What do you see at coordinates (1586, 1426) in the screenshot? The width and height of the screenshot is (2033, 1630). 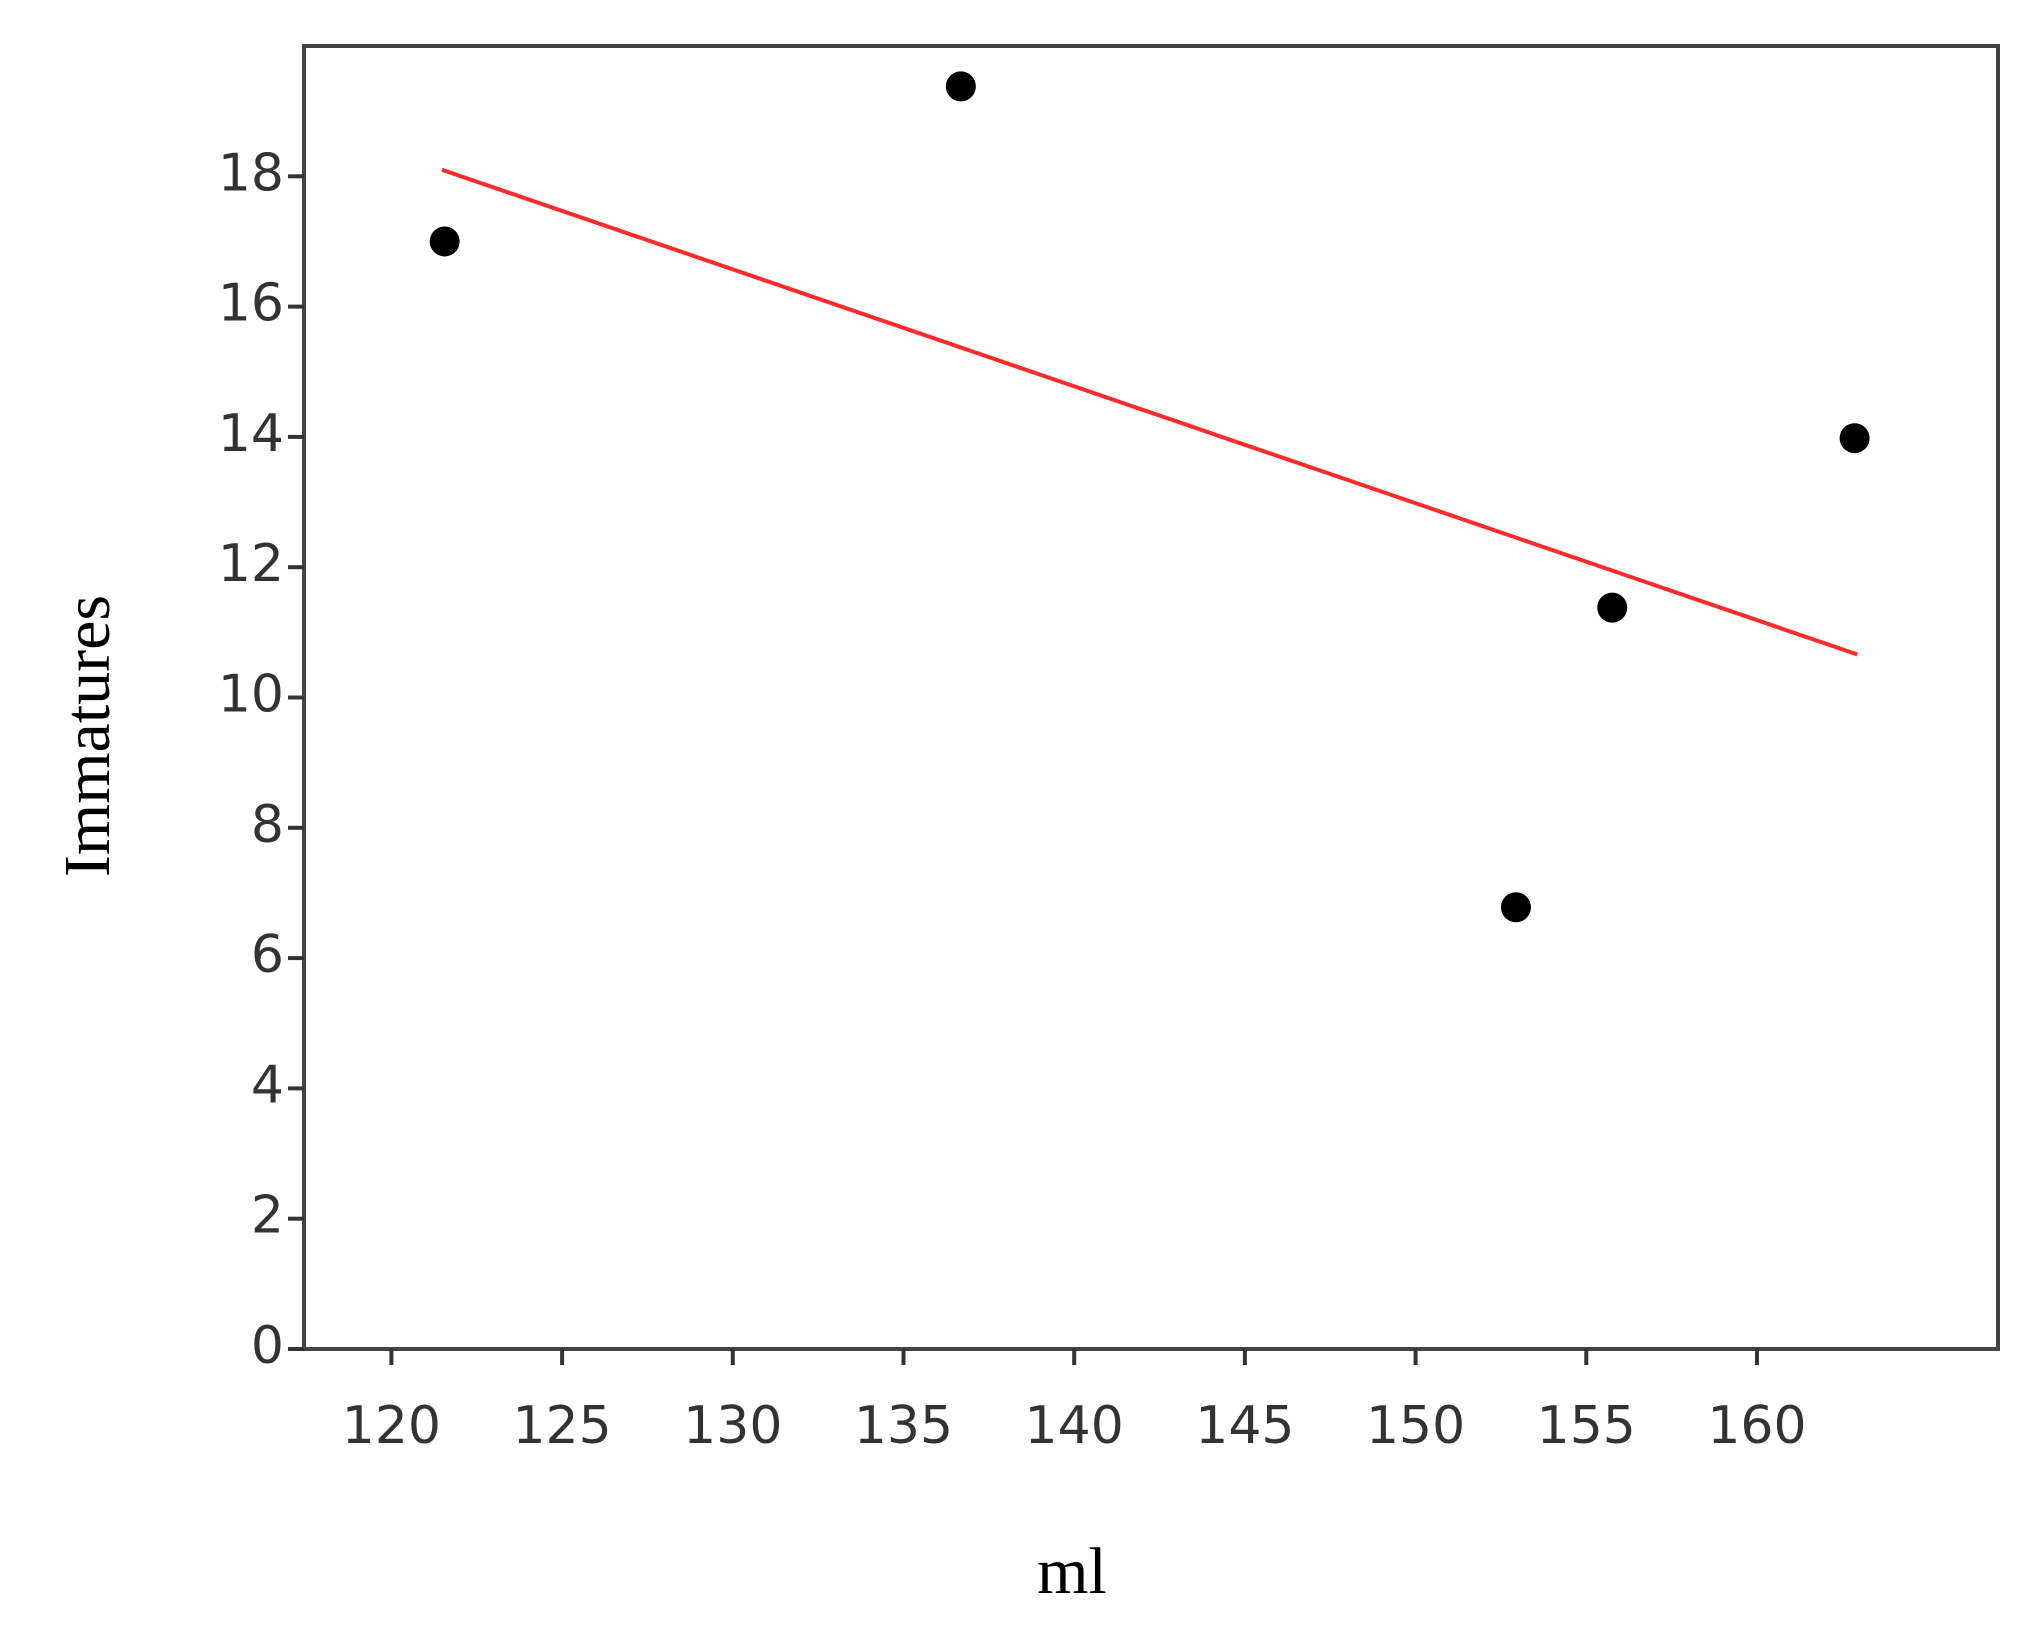 I see `x-tick-label: 155` at bounding box center [1586, 1426].